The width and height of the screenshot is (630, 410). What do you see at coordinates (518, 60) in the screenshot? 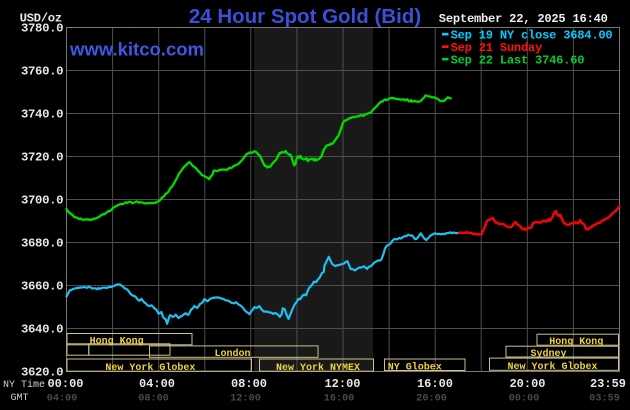
I see `svg-text: Sep 22 Last 3746.60` at bounding box center [518, 60].